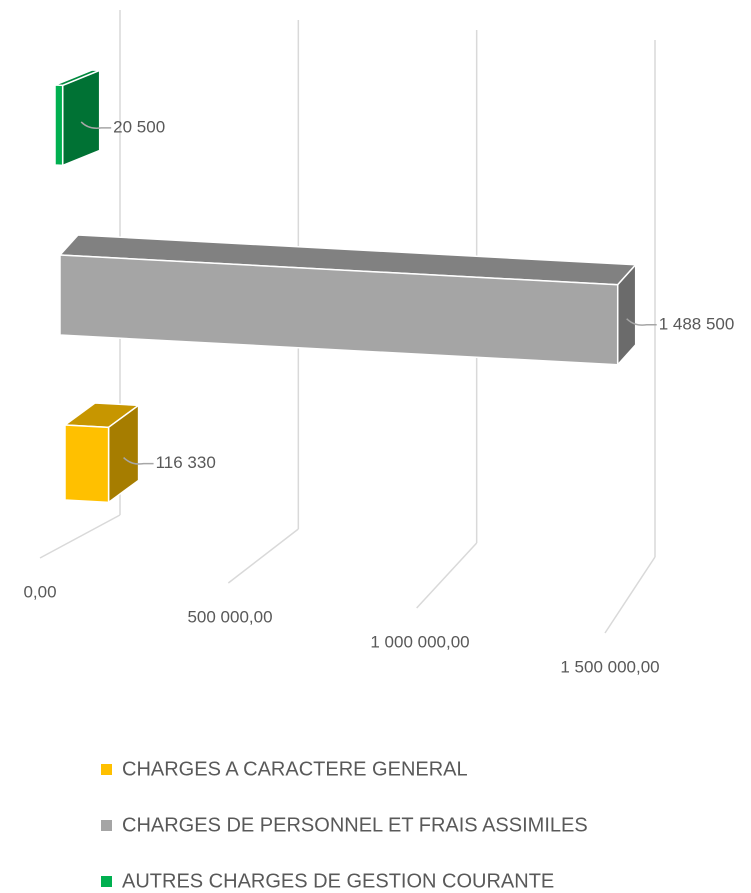 This screenshot has height=893, width=751. I want to click on data-label: 20 500, so click(139, 126).